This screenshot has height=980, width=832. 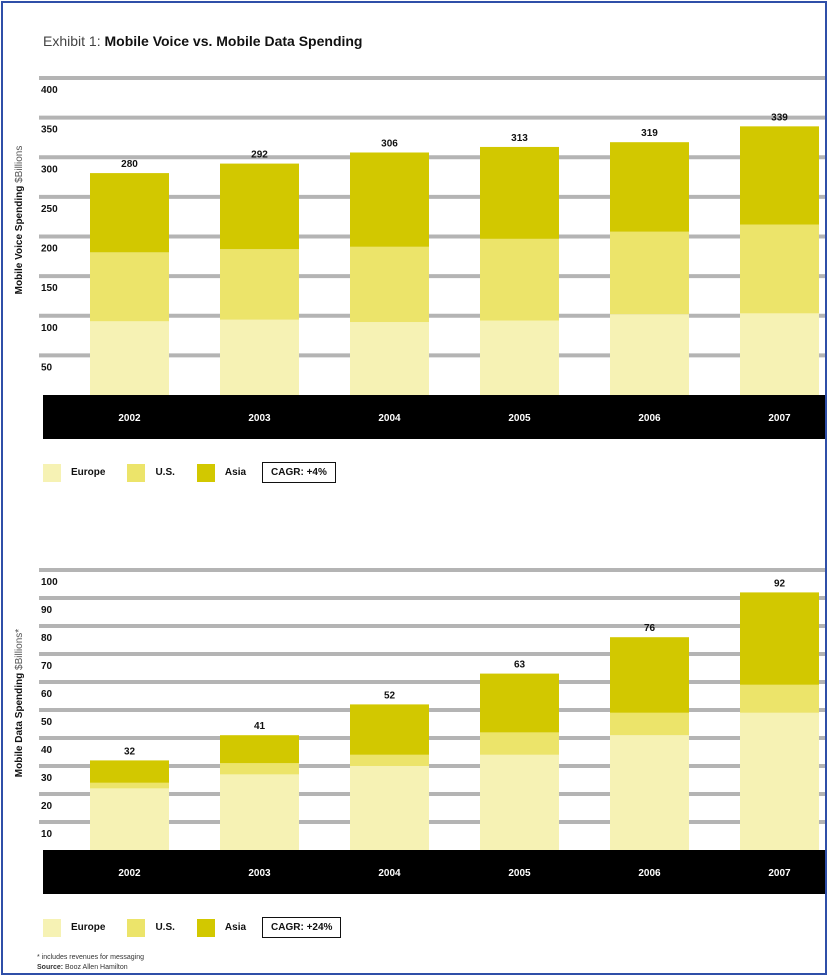 I want to click on bar-voice-2002-us, so click(x=129, y=287).